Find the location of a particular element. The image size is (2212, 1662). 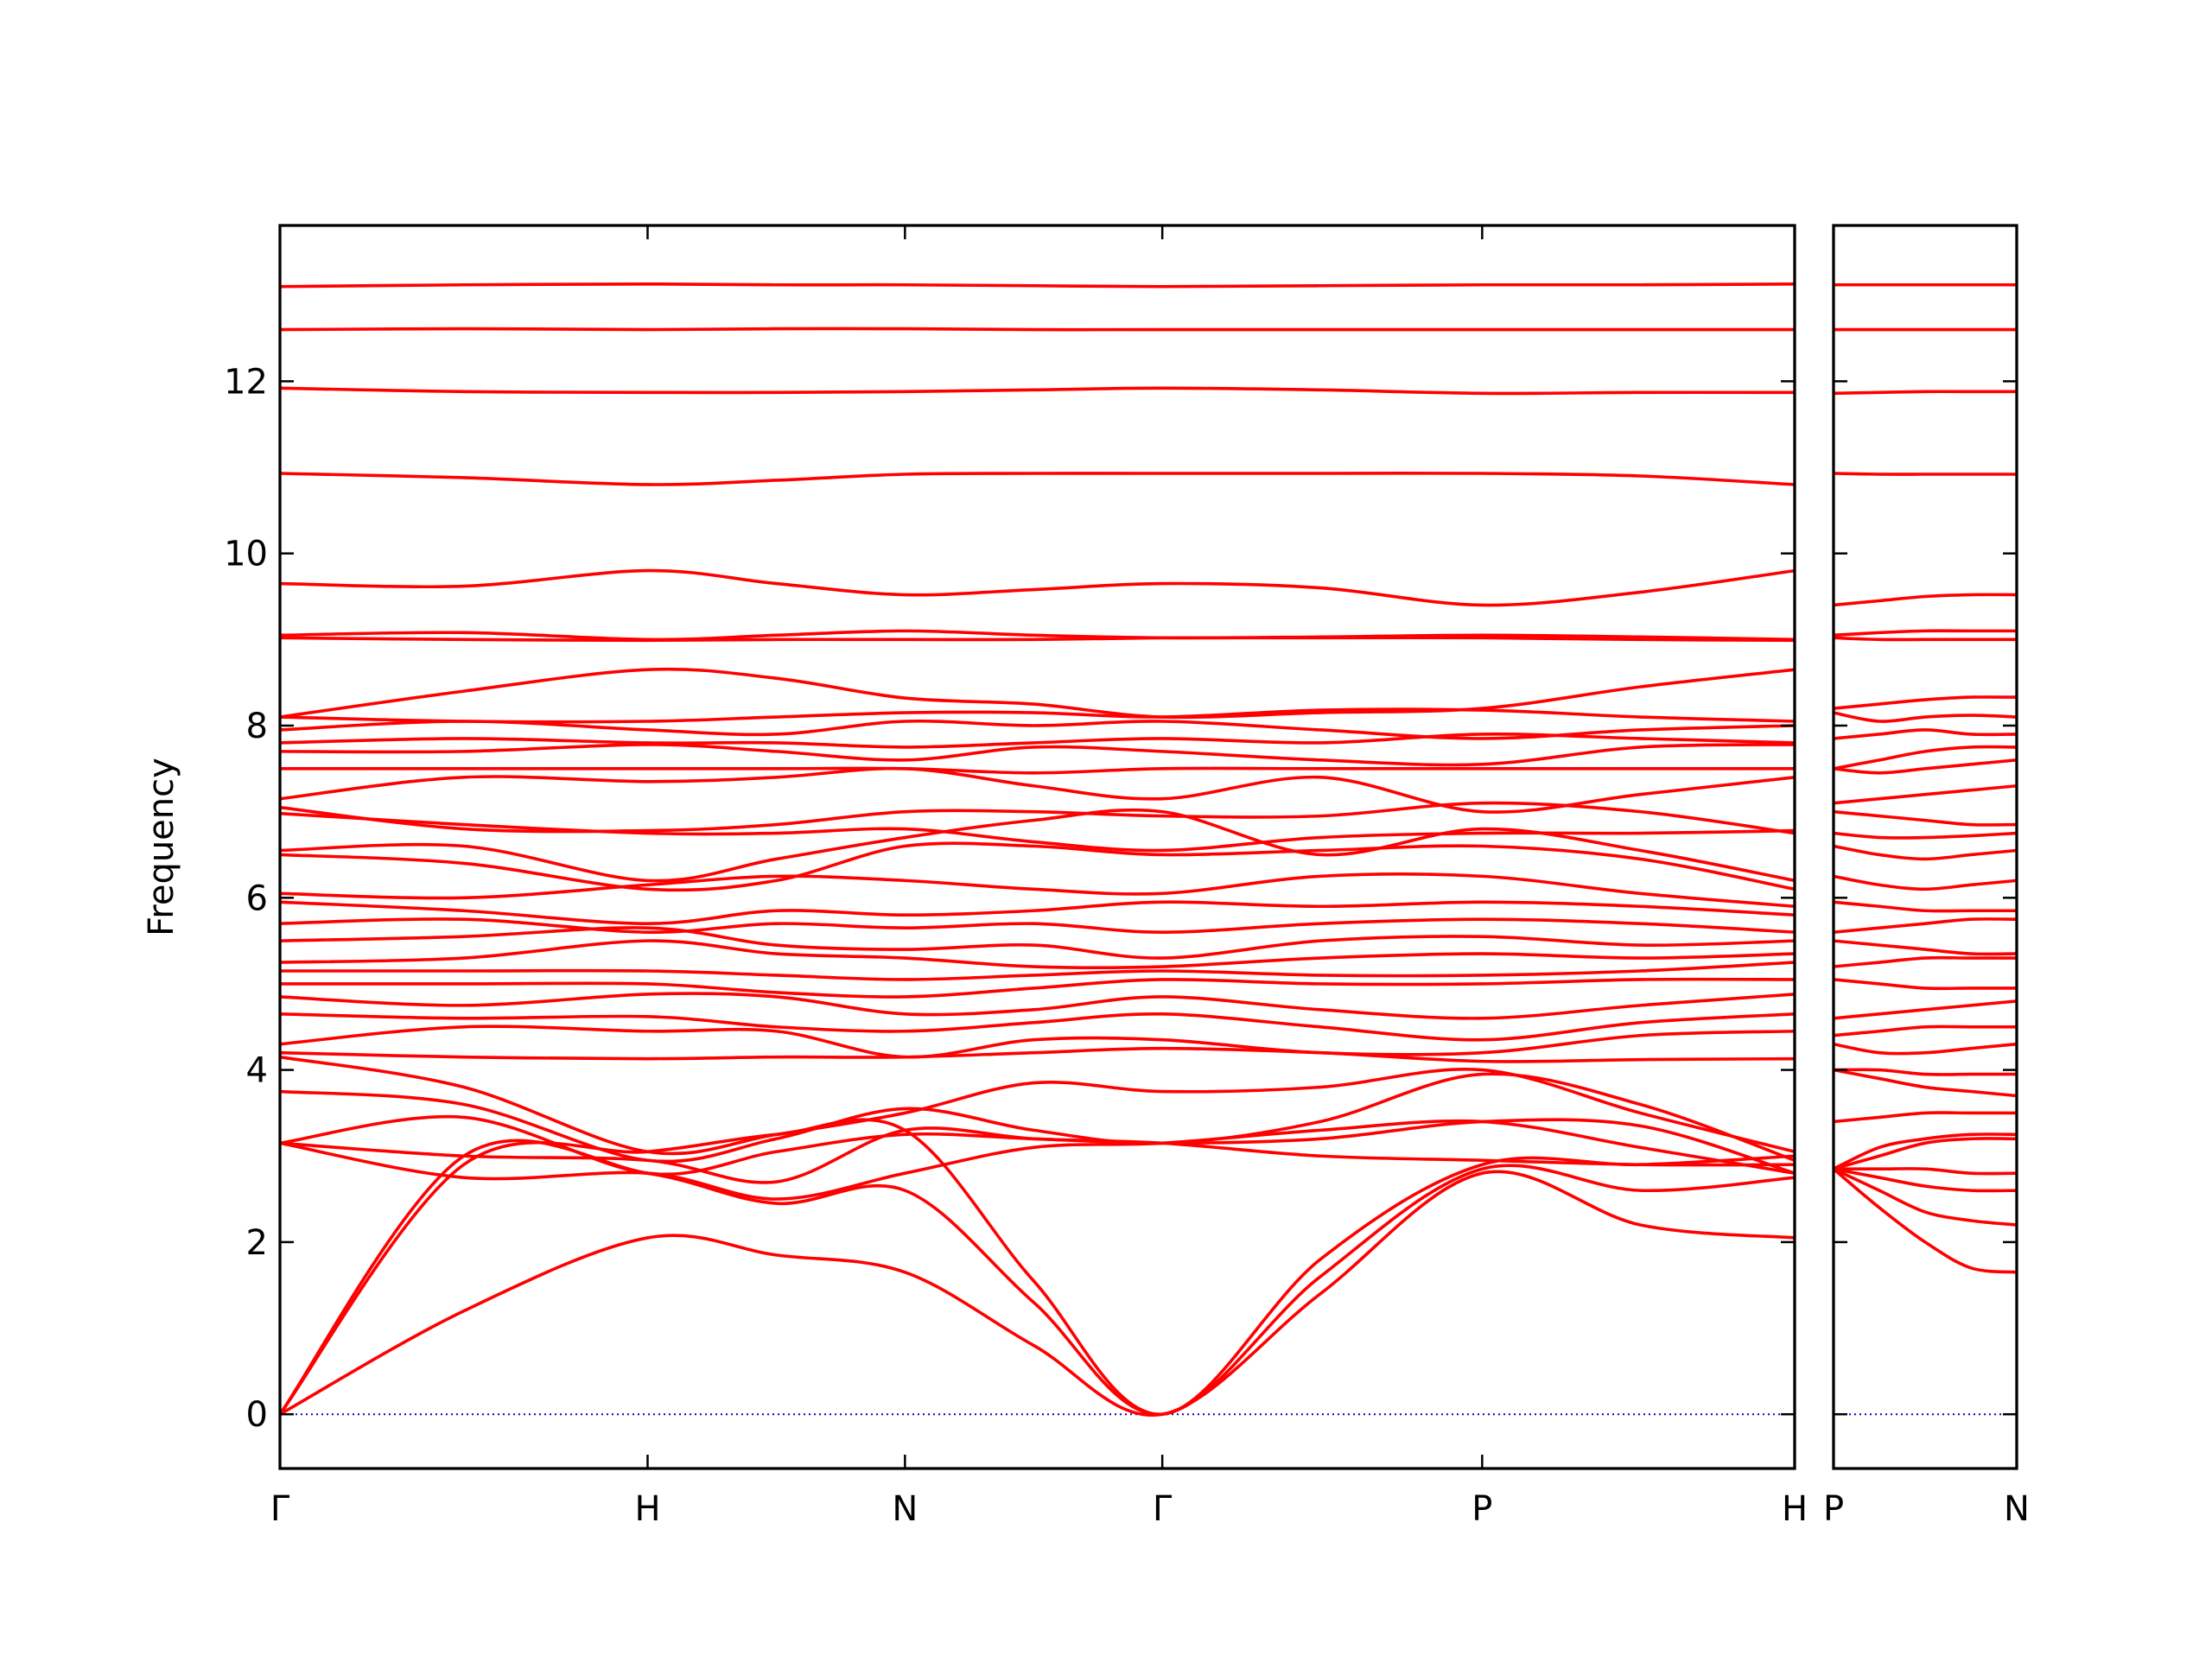

axes-frame is located at coordinates (1925, 847).